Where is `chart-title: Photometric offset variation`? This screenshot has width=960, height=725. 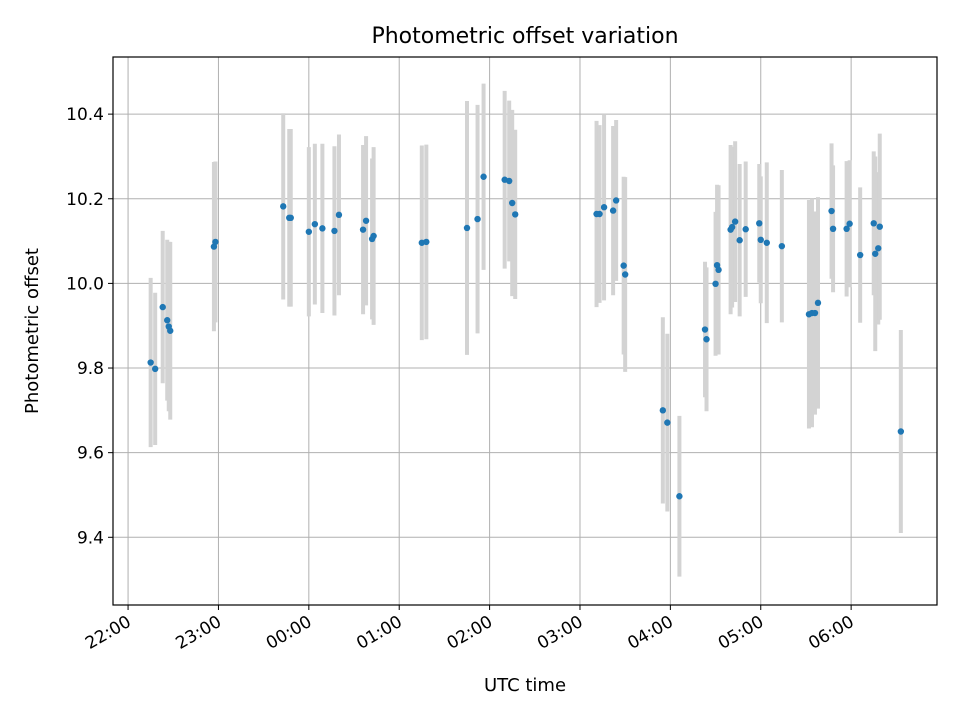 chart-title: Photometric offset variation is located at coordinates (524, 36).